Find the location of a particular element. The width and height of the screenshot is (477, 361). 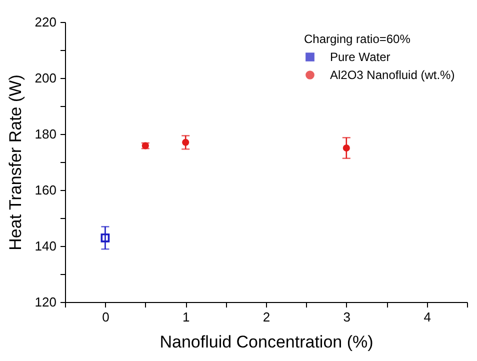

legend-label: Al2O3 Nanofluid (wt.%) is located at coordinates (392, 75).